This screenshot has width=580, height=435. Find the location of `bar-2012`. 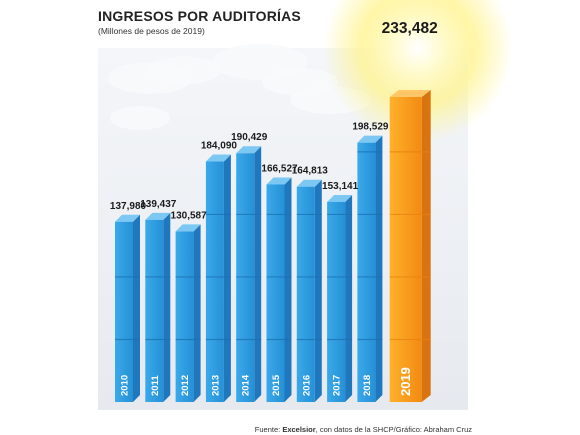

bar-2012 is located at coordinates (188, 313).